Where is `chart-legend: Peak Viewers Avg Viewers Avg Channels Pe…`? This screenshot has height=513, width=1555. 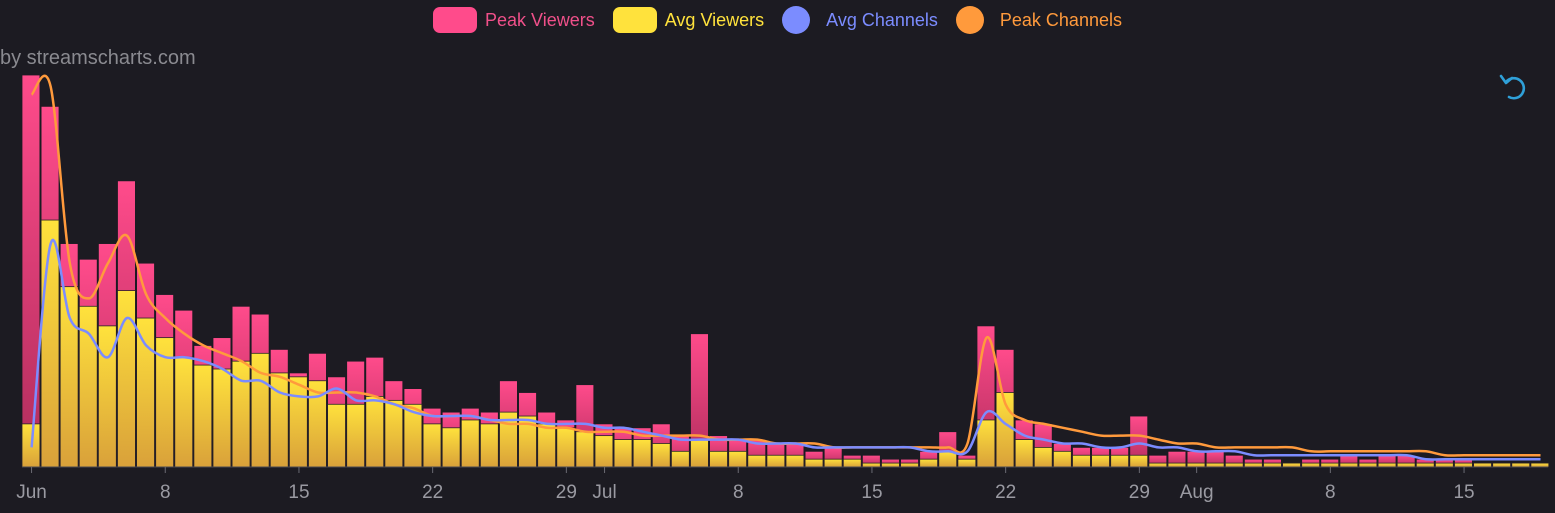
chart-legend: Peak Viewers Avg Viewers Avg Channels Pe… is located at coordinates (777, 20).